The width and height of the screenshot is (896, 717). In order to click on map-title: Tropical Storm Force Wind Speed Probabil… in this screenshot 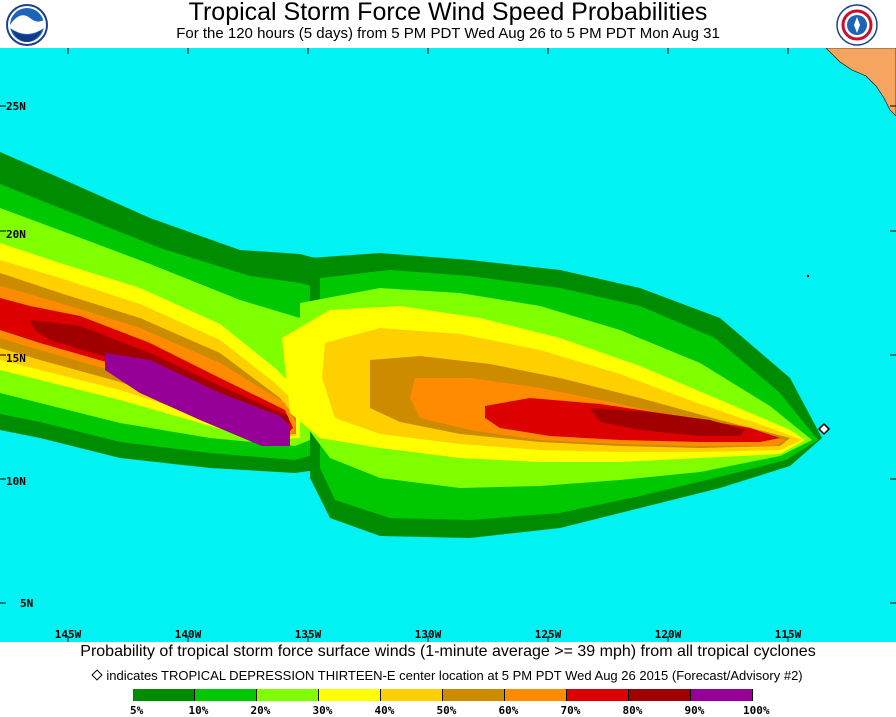, I will do `click(448, 13)`.